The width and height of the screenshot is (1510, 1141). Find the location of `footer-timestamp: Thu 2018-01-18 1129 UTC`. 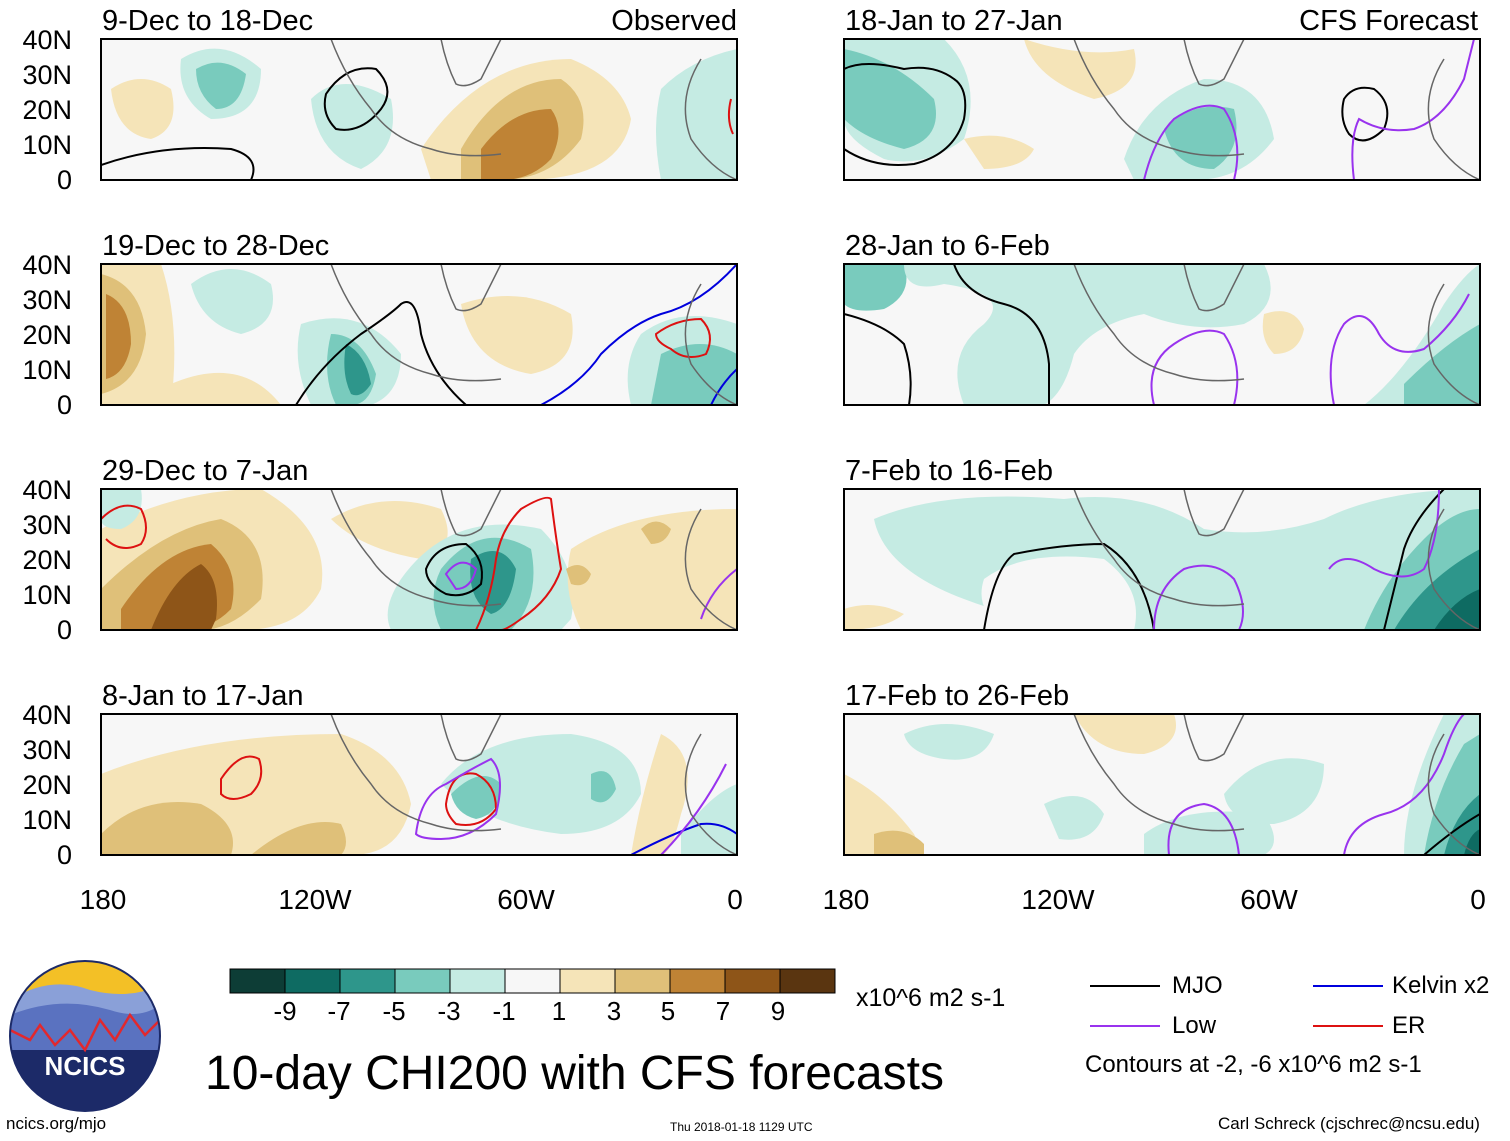

footer-timestamp: Thu 2018-01-18 1129 UTC is located at coordinates (741, 1127).